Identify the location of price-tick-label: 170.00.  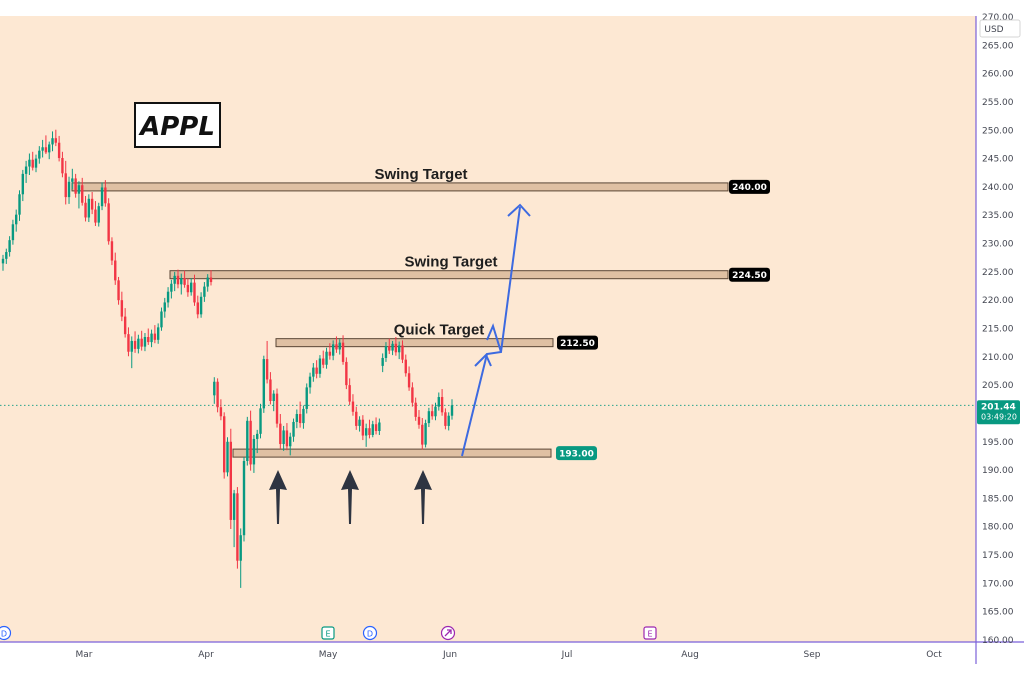
(998, 584).